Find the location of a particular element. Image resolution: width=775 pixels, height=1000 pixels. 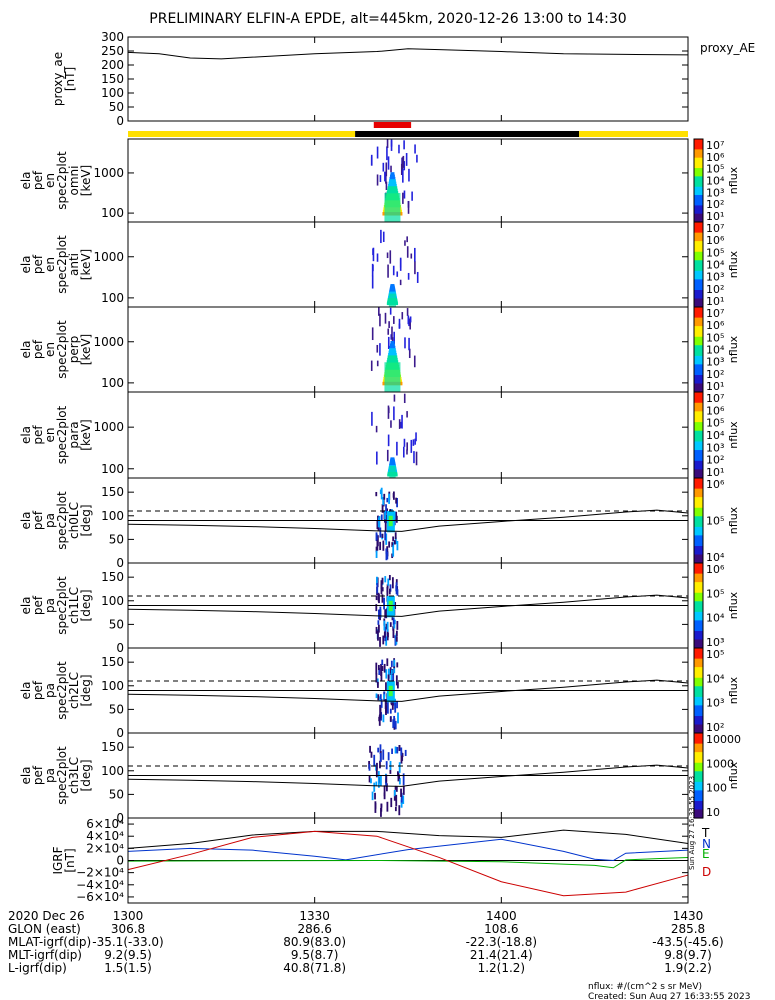

y-axis-label: ch2LC is located at coordinates (74, 690).